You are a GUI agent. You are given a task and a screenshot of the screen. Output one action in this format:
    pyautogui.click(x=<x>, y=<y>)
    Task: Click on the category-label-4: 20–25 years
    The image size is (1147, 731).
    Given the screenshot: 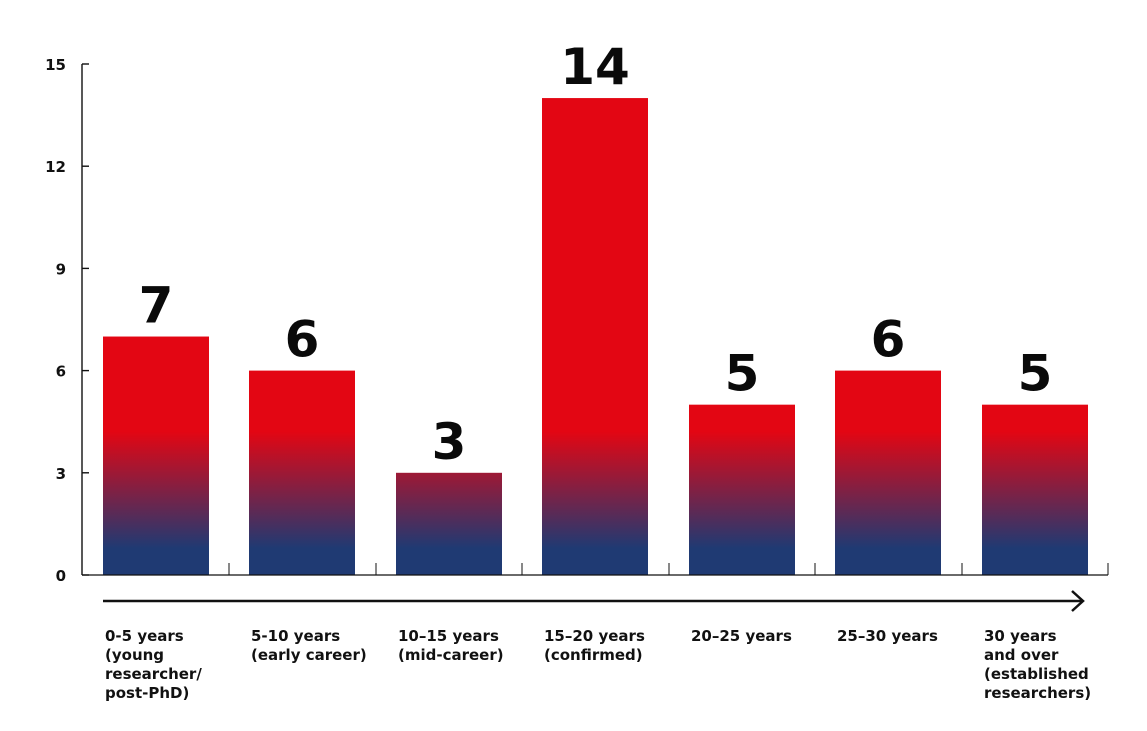 What is the action you would take?
    pyautogui.click(x=741, y=636)
    